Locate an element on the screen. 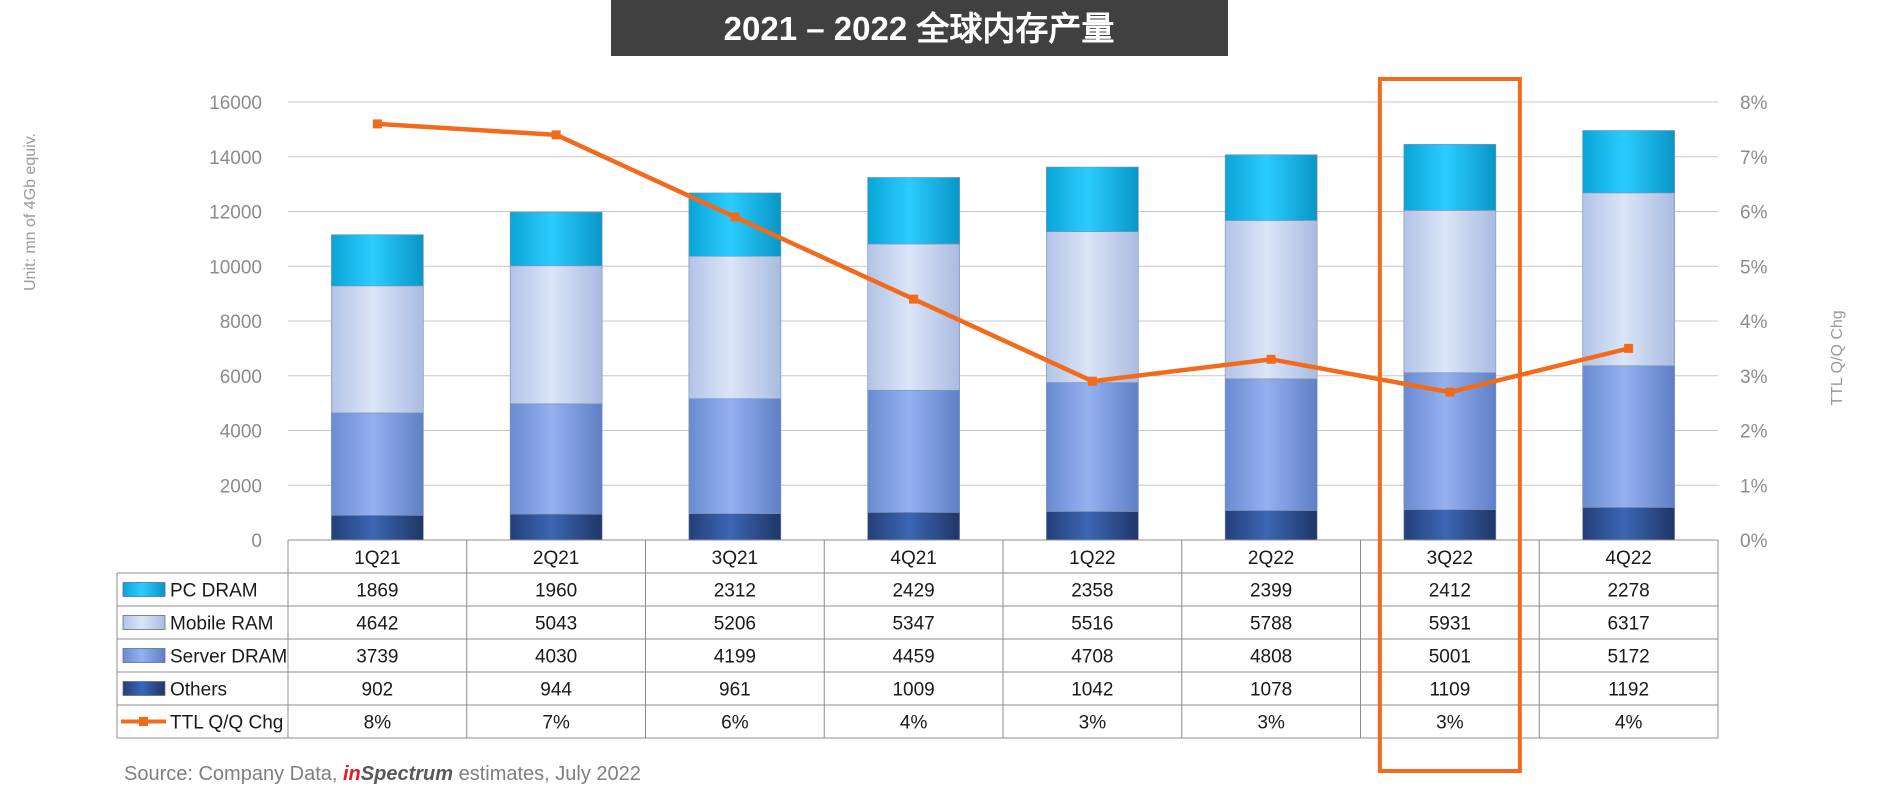  bar-server-dram-4q22 is located at coordinates (1628, 436).